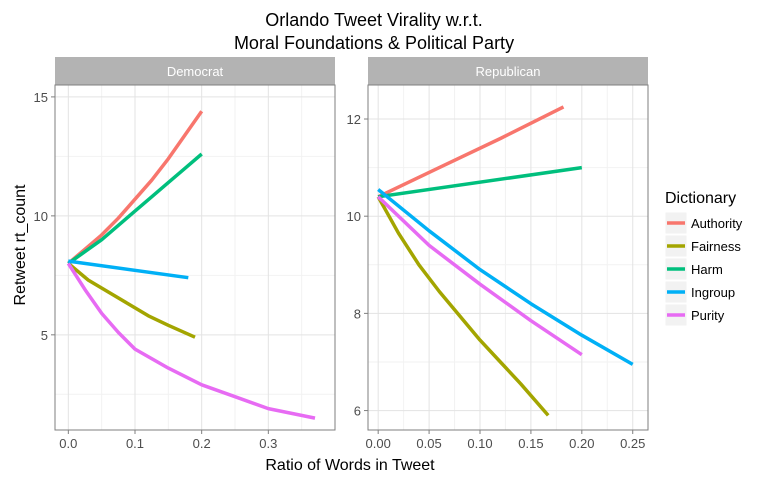 This screenshot has height=480, width=768. I want to click on x-tick-label: 0.2, so click(202, 443).